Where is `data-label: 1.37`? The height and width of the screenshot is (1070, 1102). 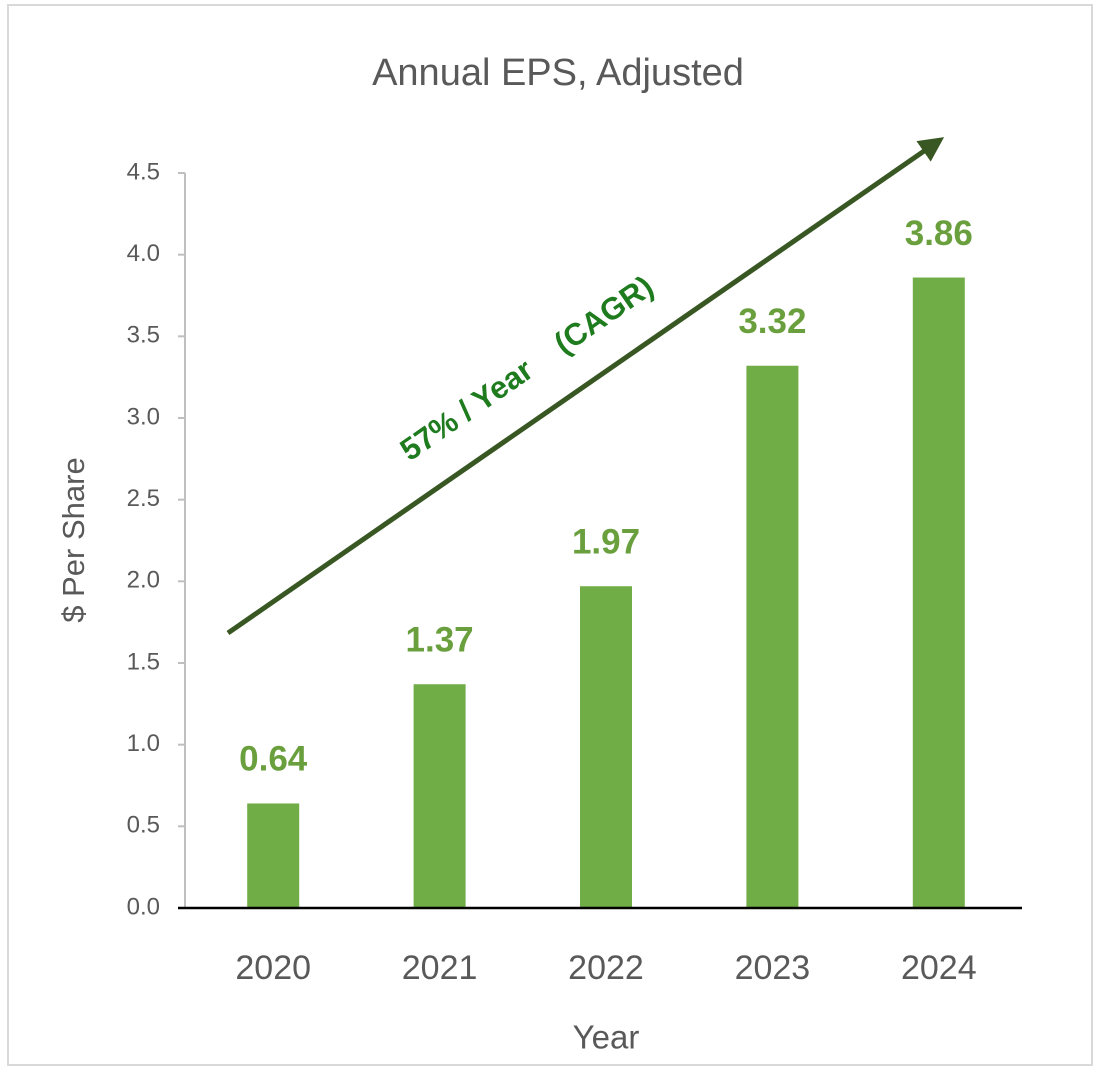
data-label: 1.37 is located at coordinates (440, 639).